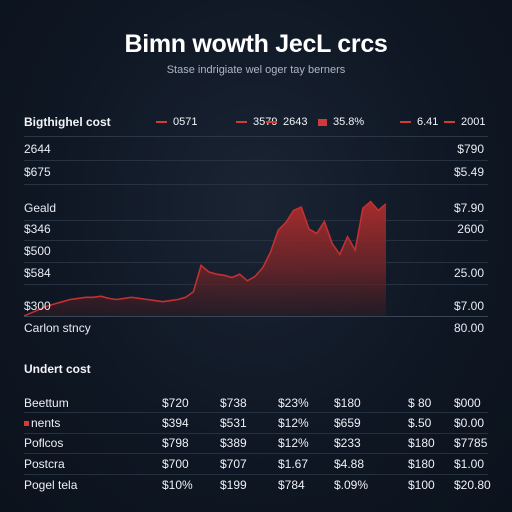 The height and width of the screenshot is (512, 512). I want to click on legend-label: 2001, so click(473, 122).